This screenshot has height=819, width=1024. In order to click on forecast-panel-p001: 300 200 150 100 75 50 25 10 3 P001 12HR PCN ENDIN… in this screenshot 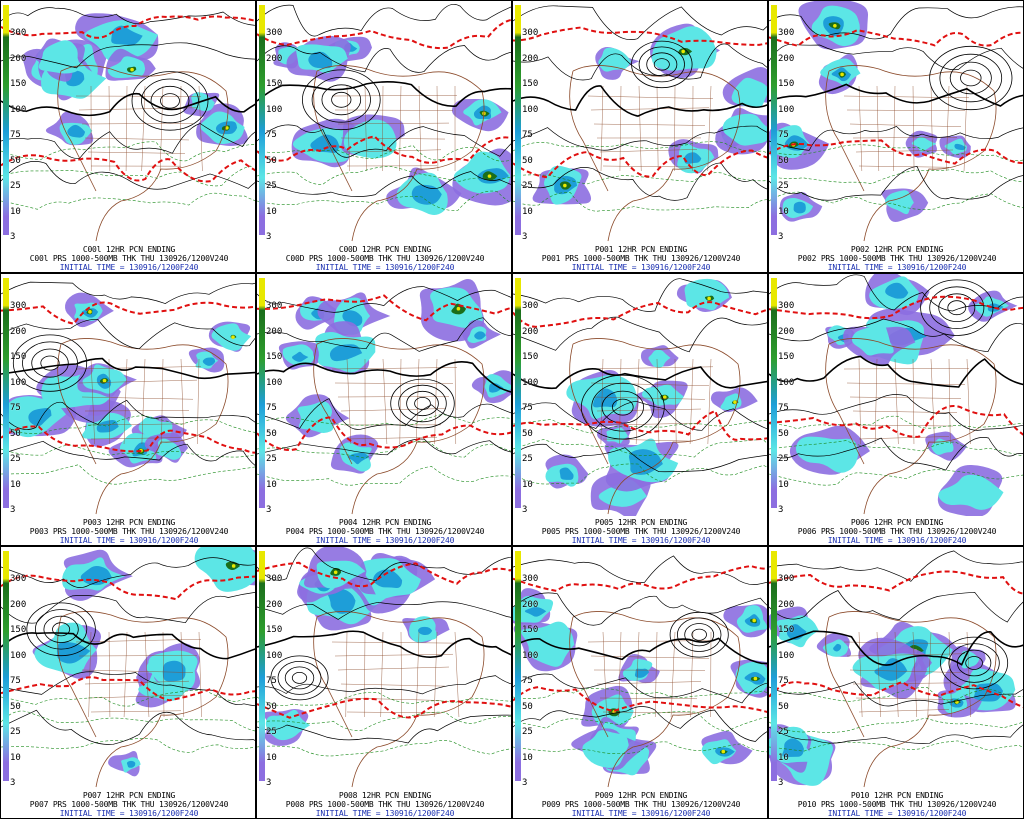, I will do `click(640, 136)`.